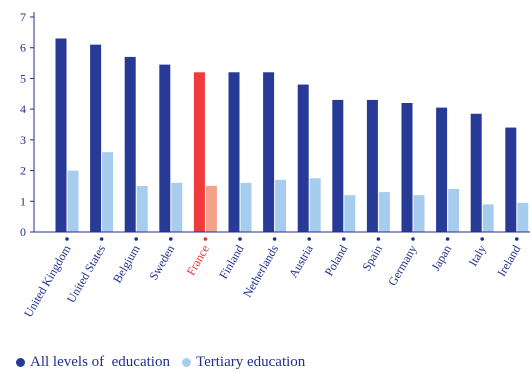  What do you see at coordinates (508, 261) in the screenshot?
I see `x-category-label: Ireland` at bounding box center [508, 261].